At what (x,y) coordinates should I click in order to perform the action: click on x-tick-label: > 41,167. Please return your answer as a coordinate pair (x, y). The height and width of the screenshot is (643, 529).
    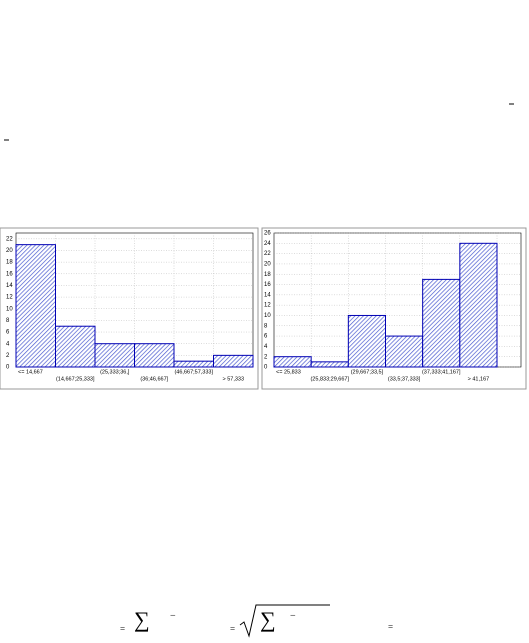
    Looking at the image, I should click on (479, 379).